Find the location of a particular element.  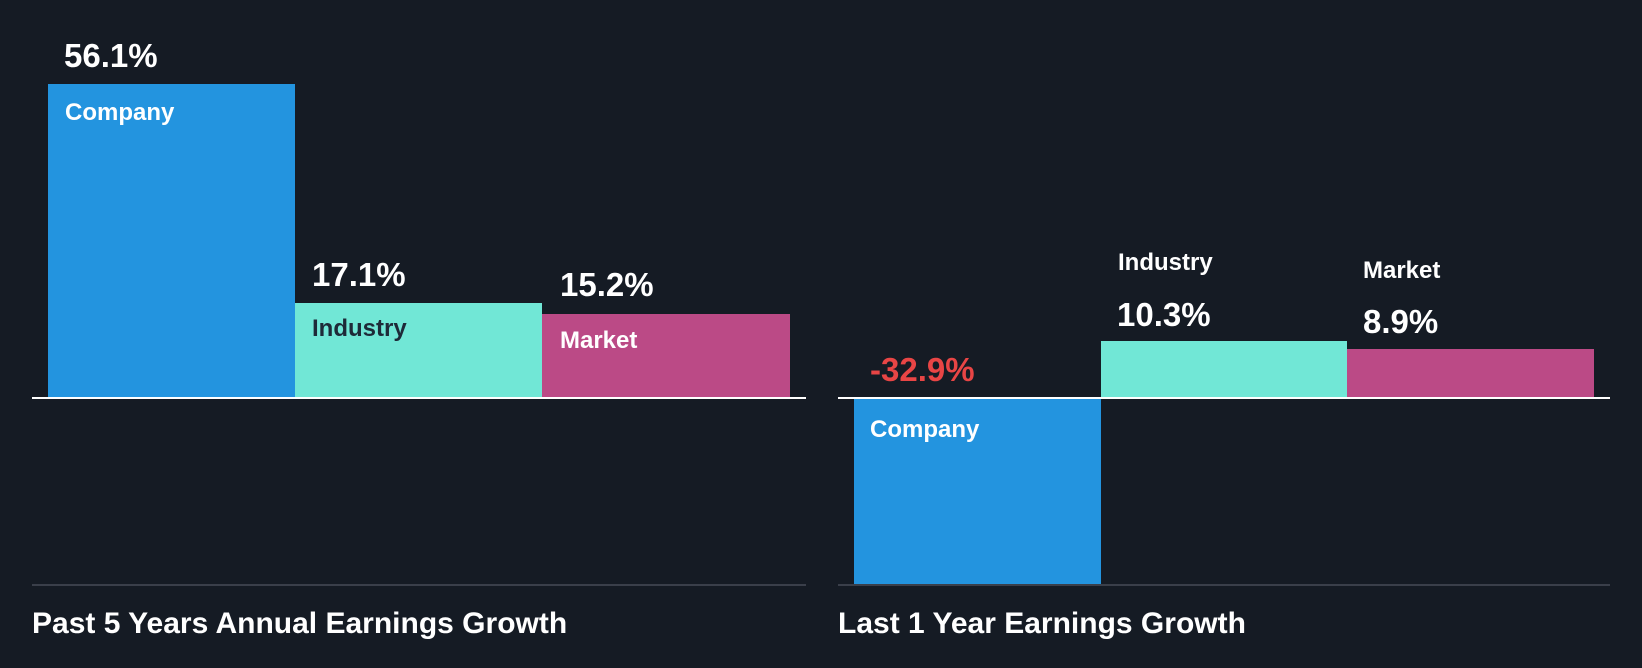

value-label-industry: 10.3% is located at coordinates (1164, 314).